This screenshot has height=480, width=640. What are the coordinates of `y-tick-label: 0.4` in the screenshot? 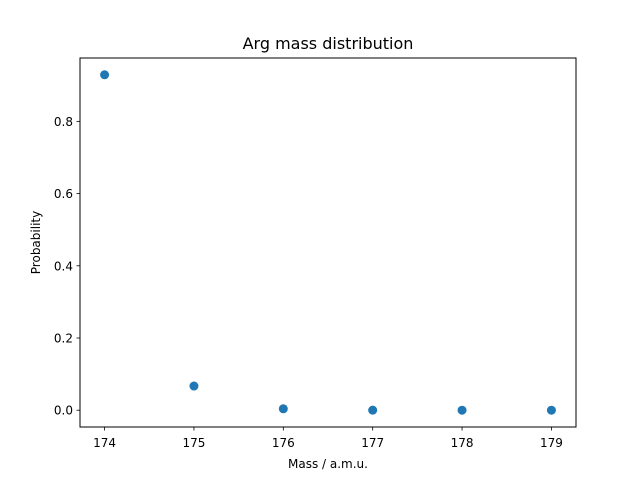 It's located at (63, 266).